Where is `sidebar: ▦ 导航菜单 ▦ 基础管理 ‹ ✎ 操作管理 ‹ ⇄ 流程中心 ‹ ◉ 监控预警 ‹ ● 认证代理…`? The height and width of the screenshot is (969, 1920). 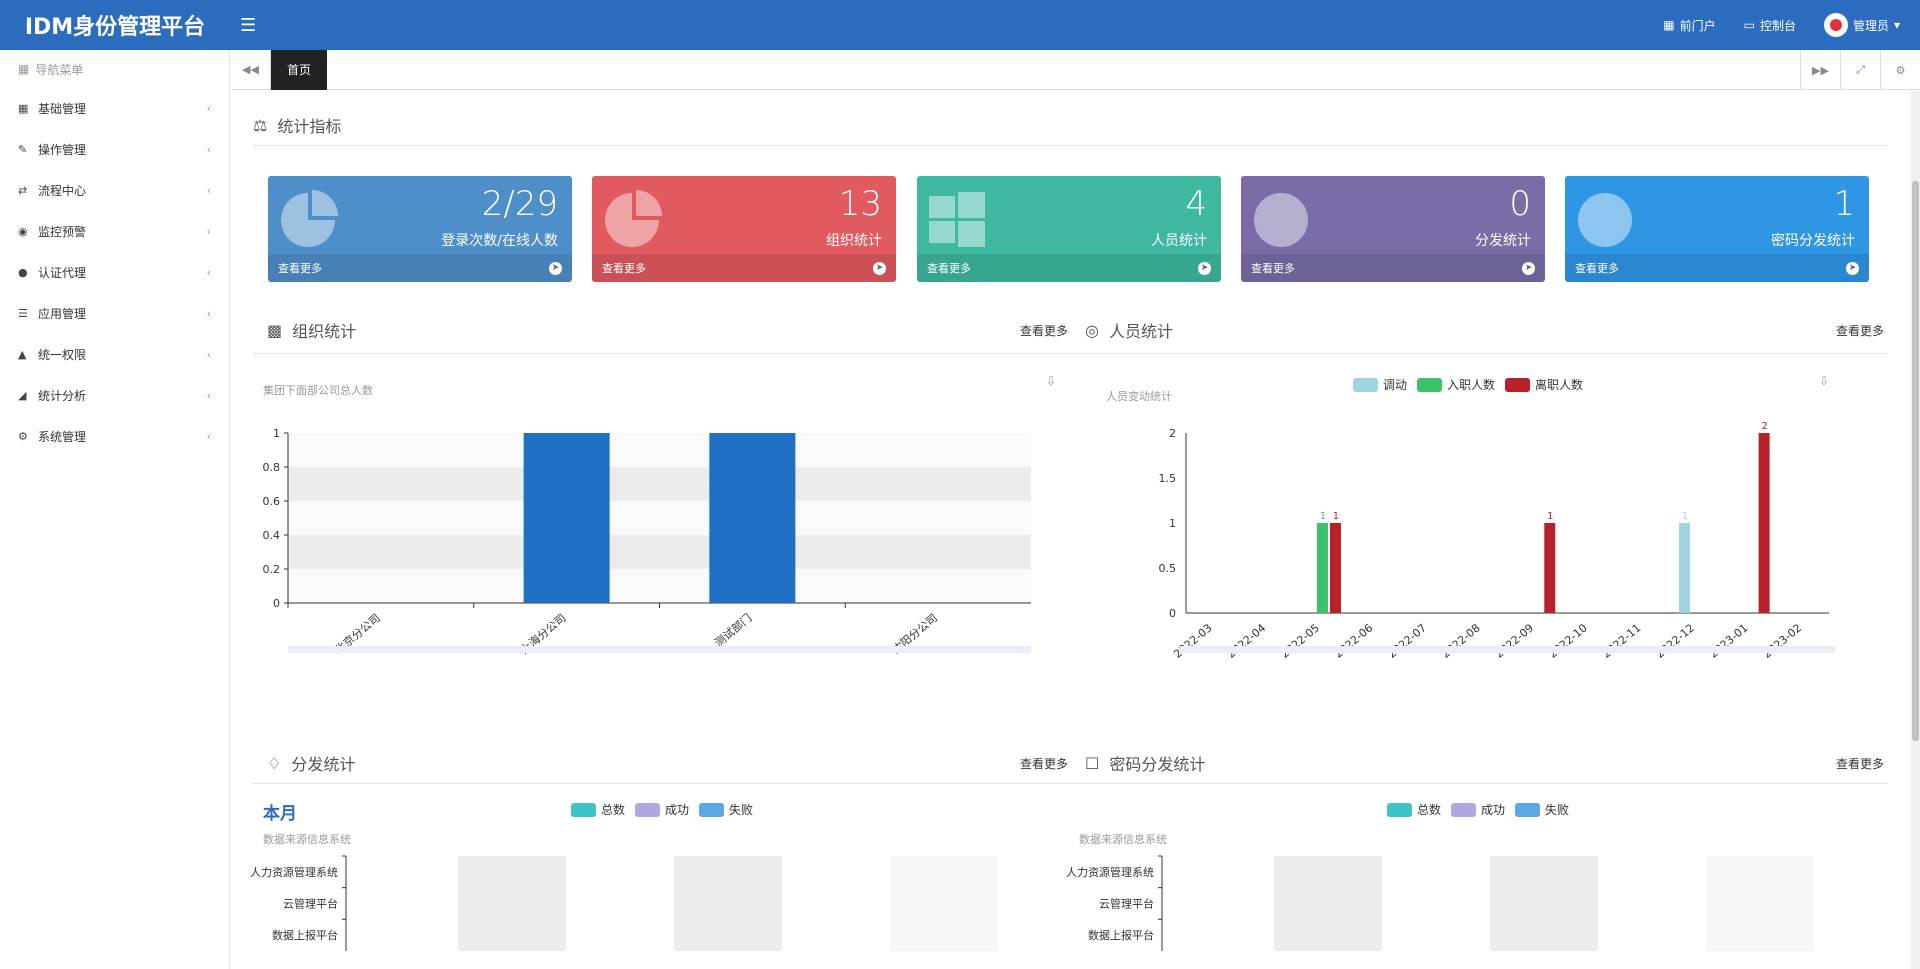 sidebar: ▦ 导航菜单 ▦ 基础管理 ‹ ✎ 操作管理 ‹ ⇄ 流程中心 ‹ ◉ 监控预警 ‹ ● 认证代理… is located at coordinates (115, 509).